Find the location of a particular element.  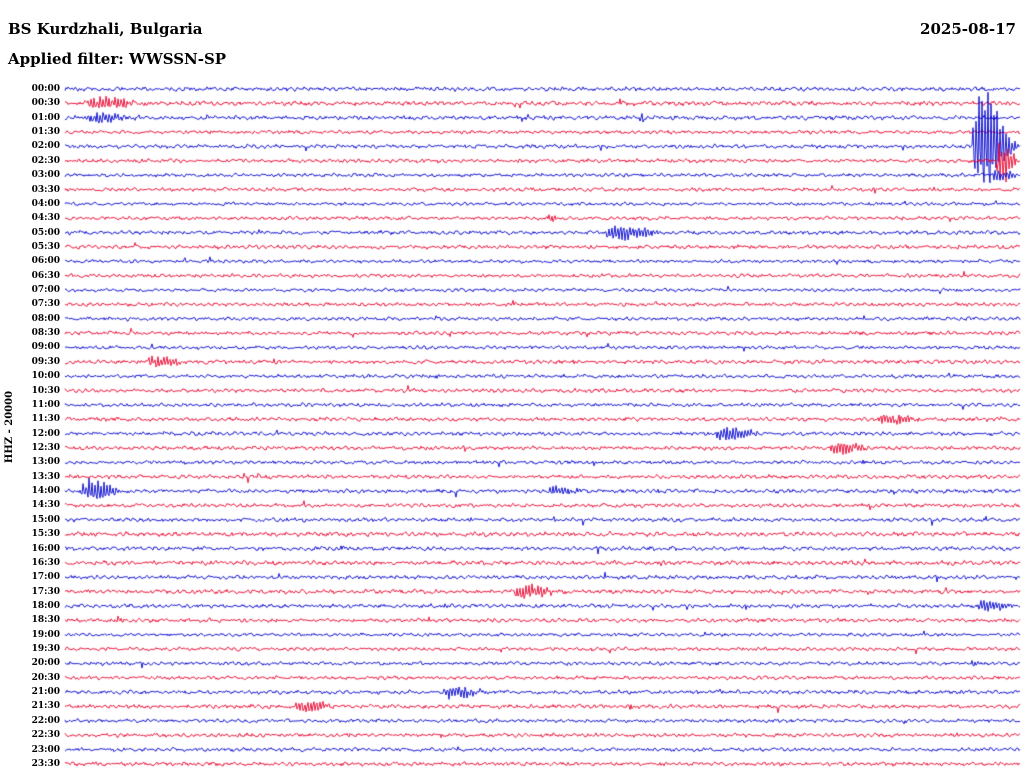

row-time-label: 00:30 is located at coordinates (45, 103).